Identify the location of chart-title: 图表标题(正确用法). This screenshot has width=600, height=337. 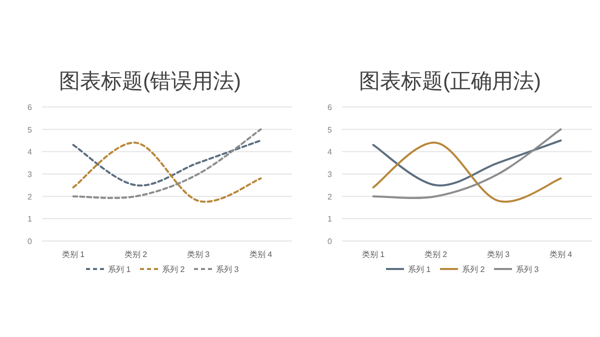
(450, 81).